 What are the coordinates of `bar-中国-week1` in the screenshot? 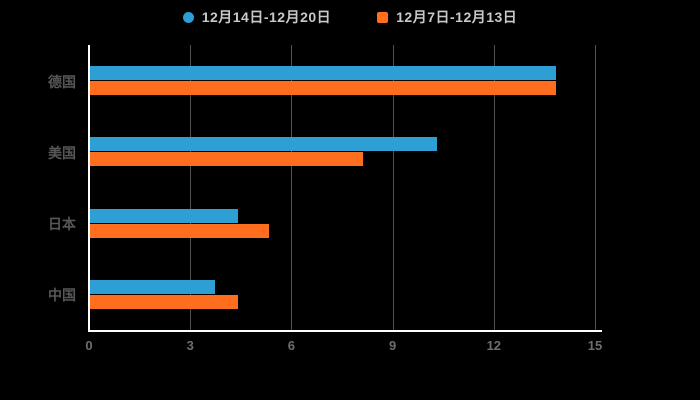 It's located at (164, 301).